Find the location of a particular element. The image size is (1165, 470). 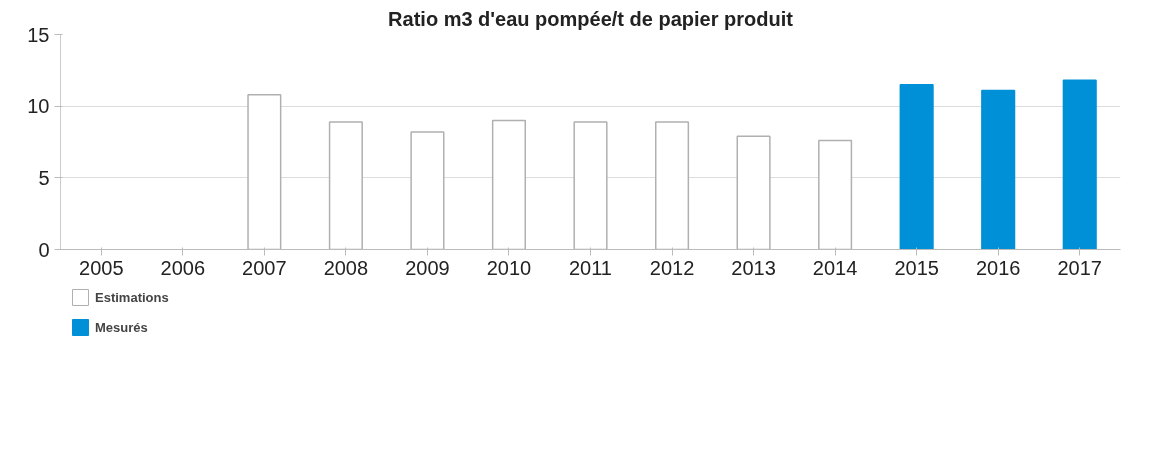

x-tick-label: 2007 is located at coordinates (264, 267).